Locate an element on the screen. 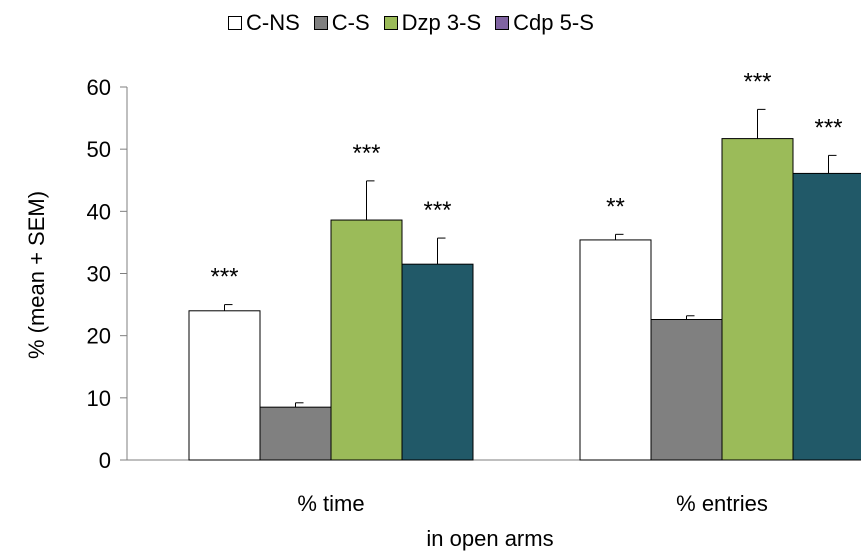 This screenshot has height=554, width=861. significance-1-3: *** is located at coordinates (828, 127).